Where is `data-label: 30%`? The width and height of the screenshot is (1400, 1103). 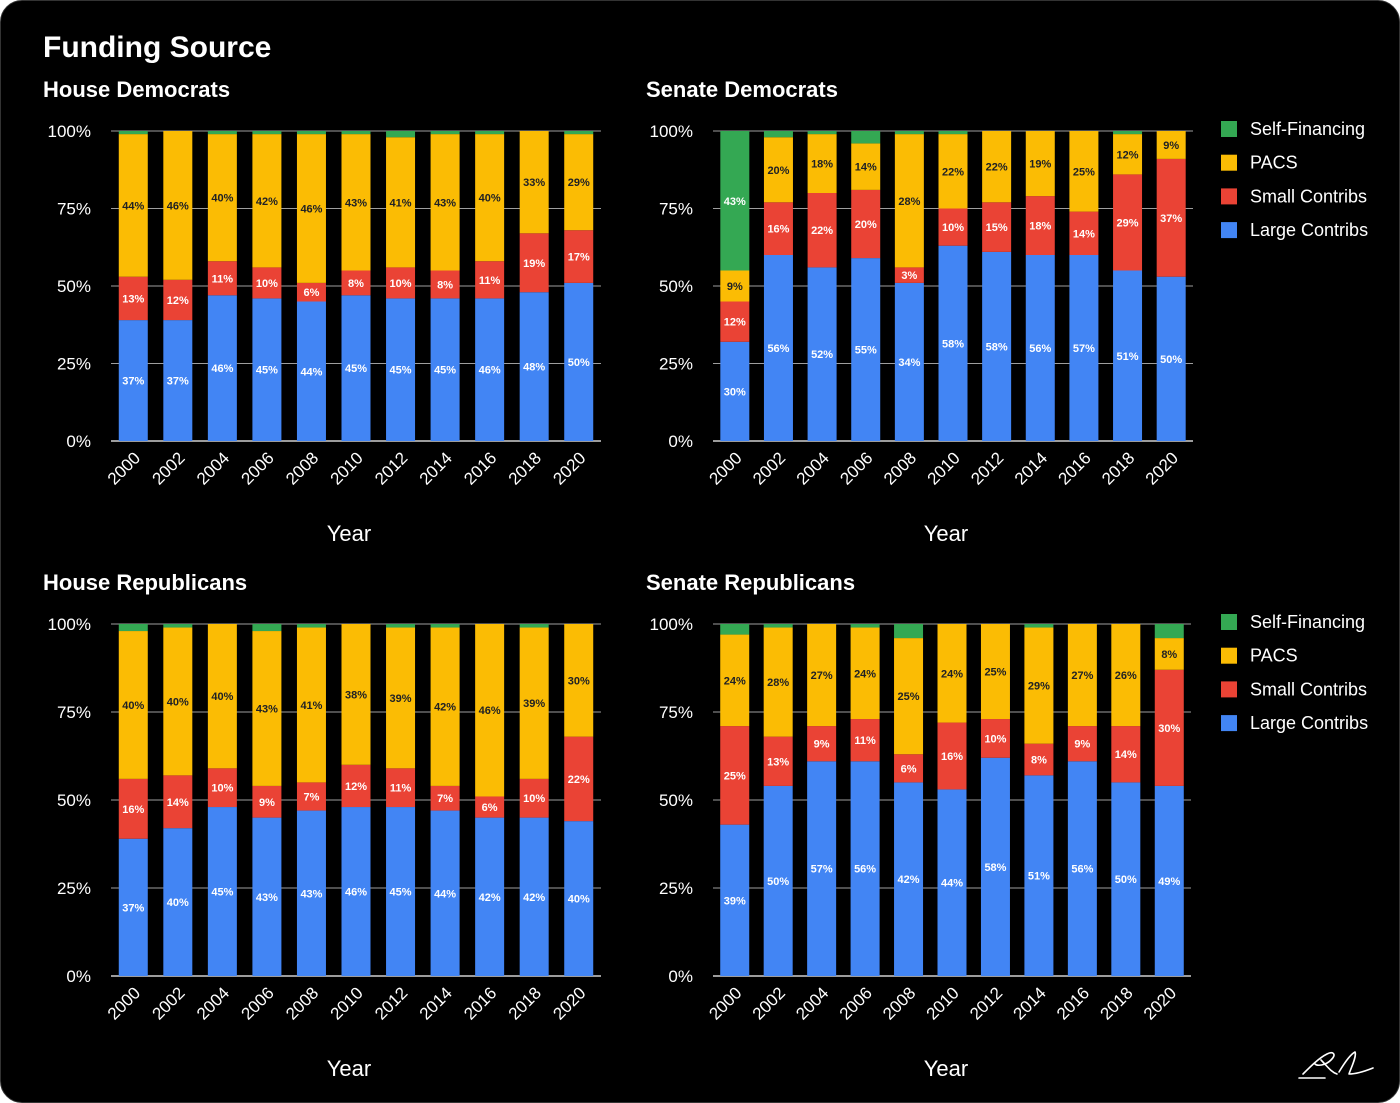
data-label: 30% is located at coordinates (735, 392).